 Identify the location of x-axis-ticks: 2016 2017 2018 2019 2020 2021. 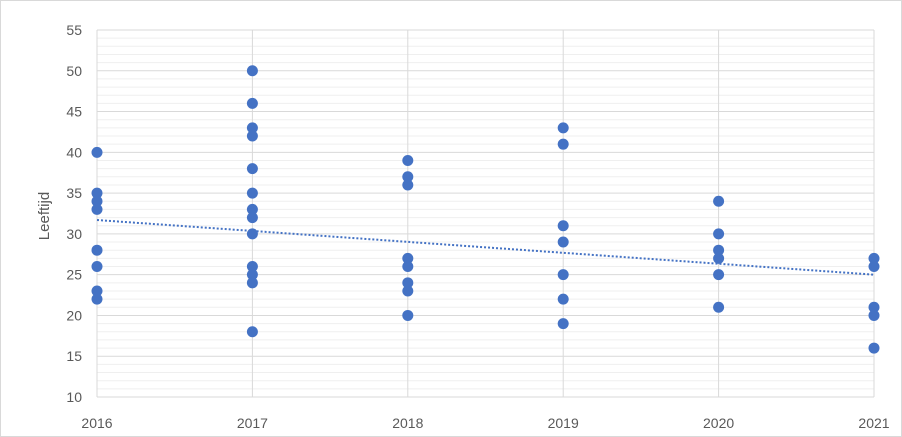
(485, 423).